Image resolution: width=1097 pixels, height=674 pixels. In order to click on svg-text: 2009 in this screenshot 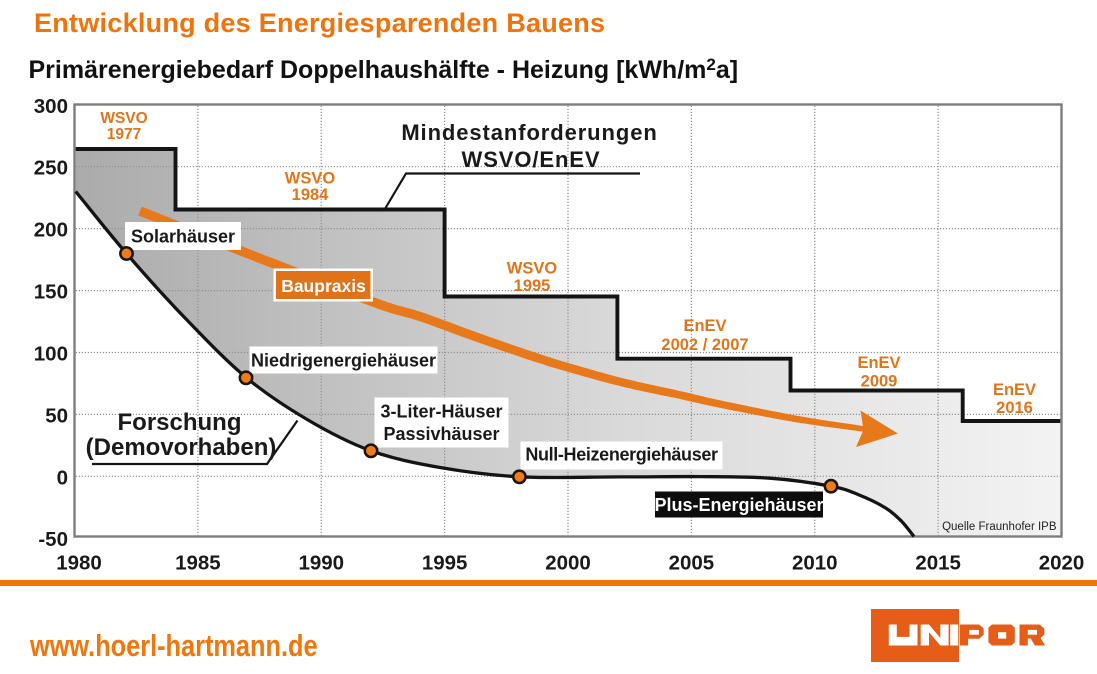, I will do `click(879, 382)`.